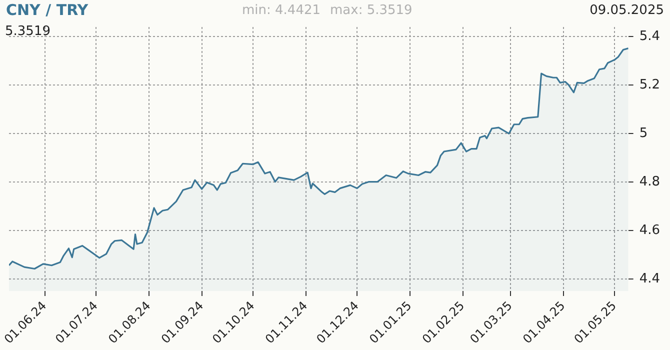  I want to click on y-tick-label: 5.4, so click(649, 36).